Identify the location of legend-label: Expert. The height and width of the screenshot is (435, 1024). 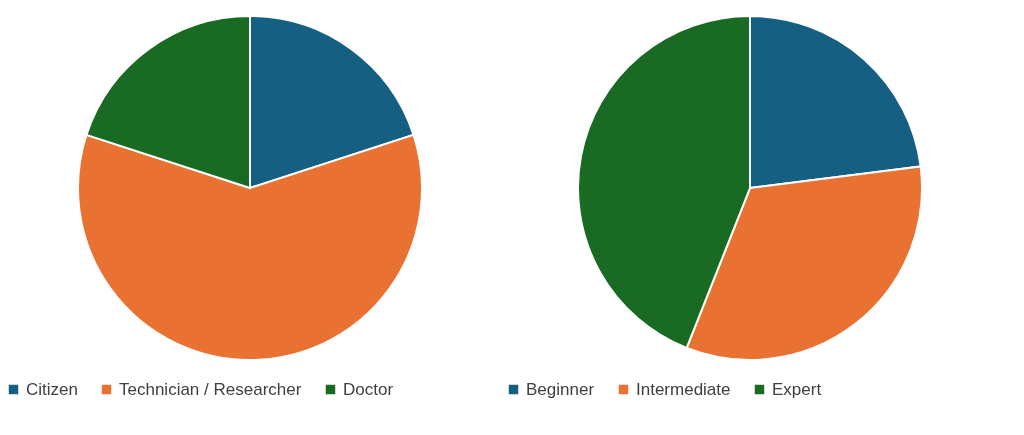
(797, 389).